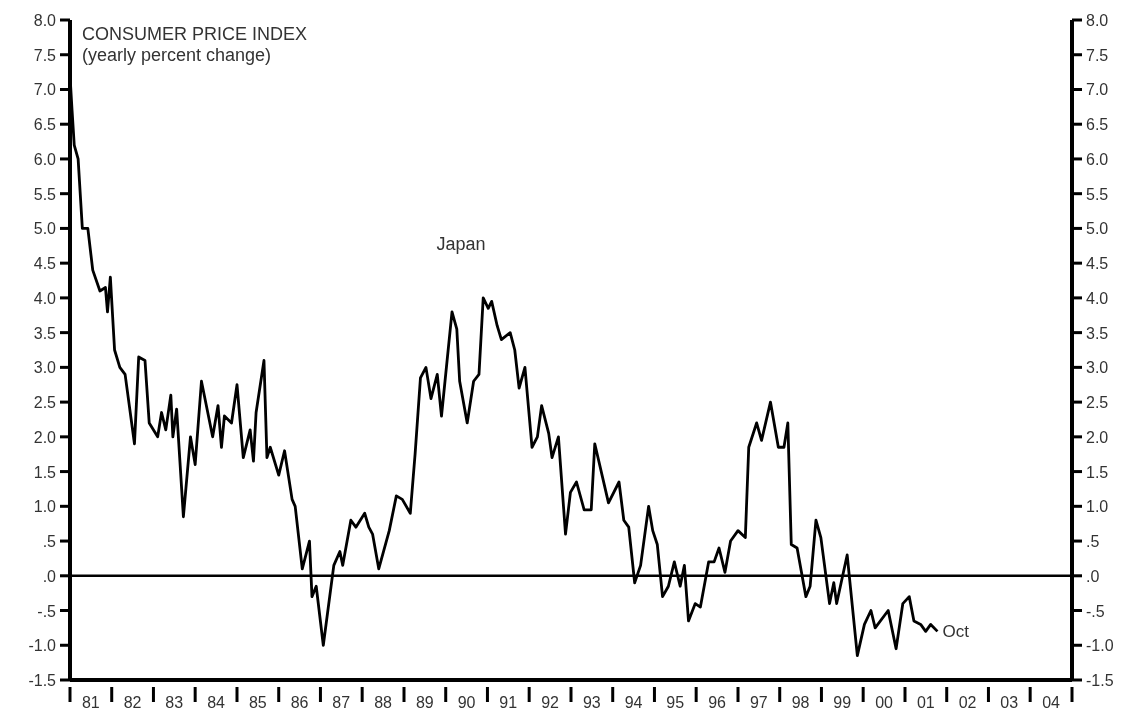 Image resolution: width=1142 pixels, height=722 pixels. Describe the element at coordinates (1097, 90) in the screenshot. I see `y2-tick-label: 7.0` at that location.